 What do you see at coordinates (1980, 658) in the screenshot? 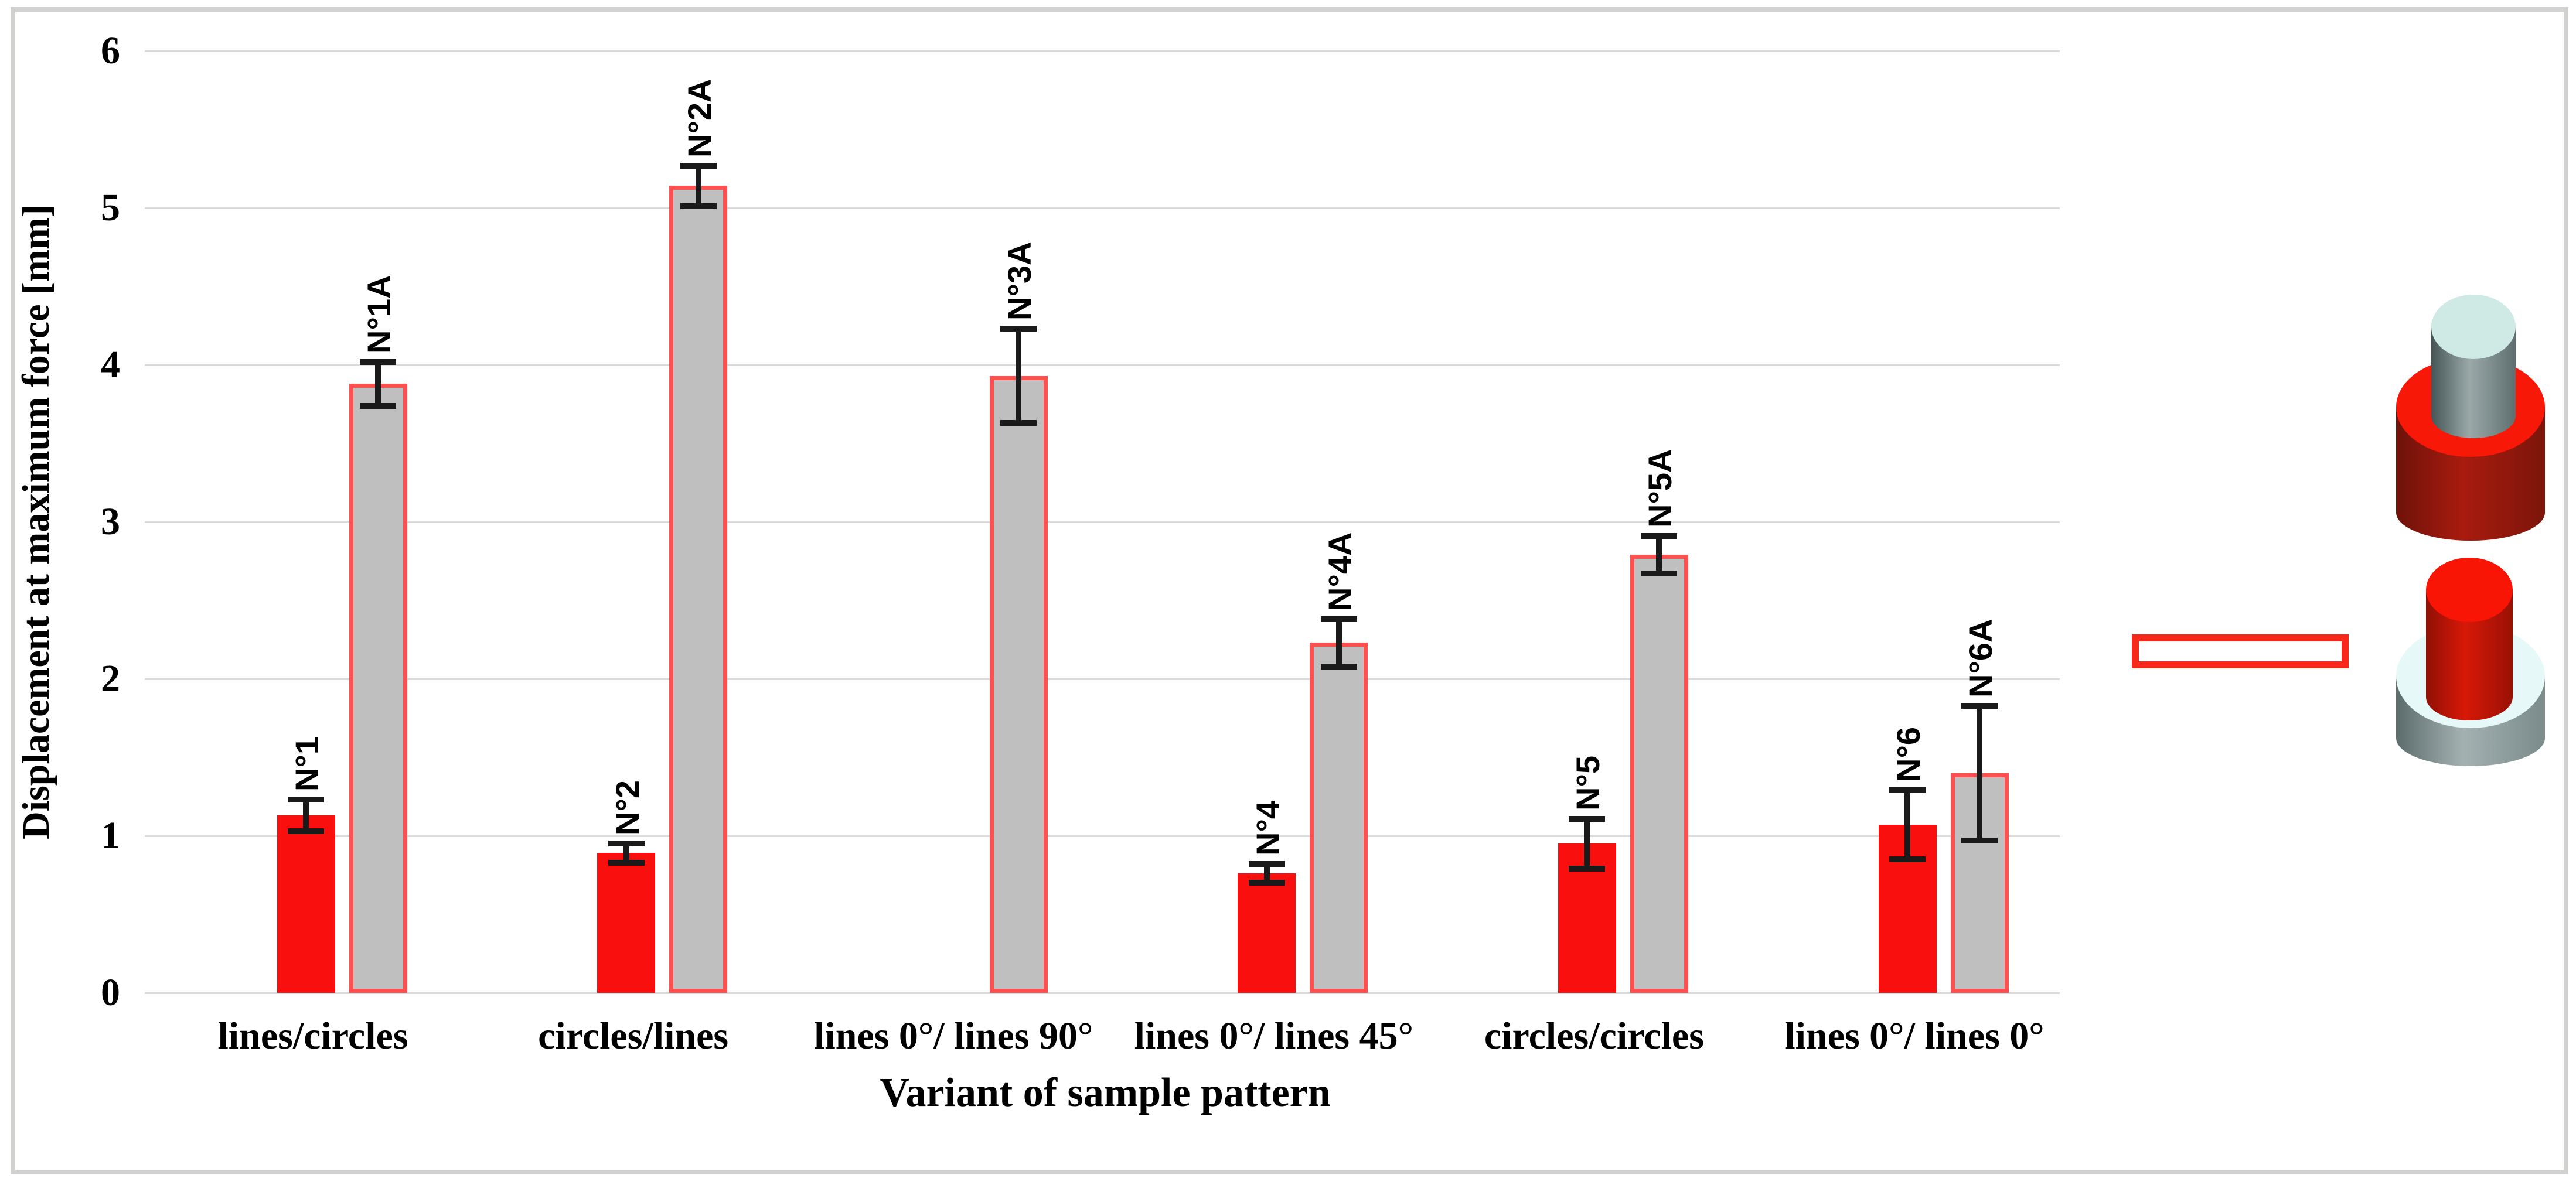
I see `bar-label: N°6A` at bounding box center [1980, 658].